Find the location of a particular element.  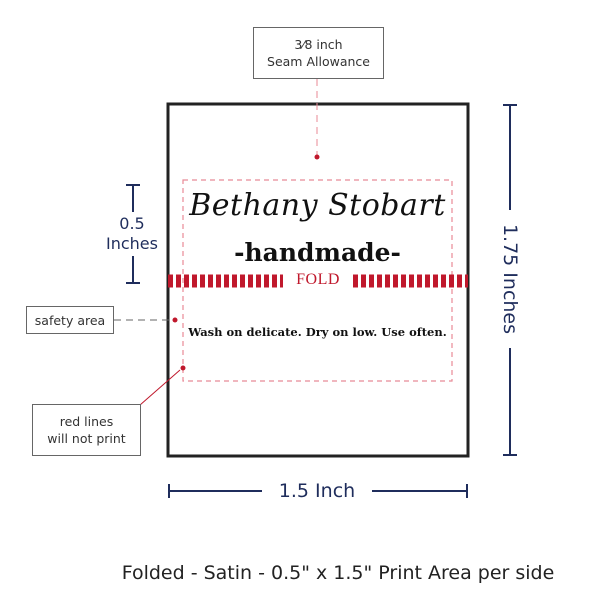

fold-height-unit: Inches is located at coordinates (132, 243).